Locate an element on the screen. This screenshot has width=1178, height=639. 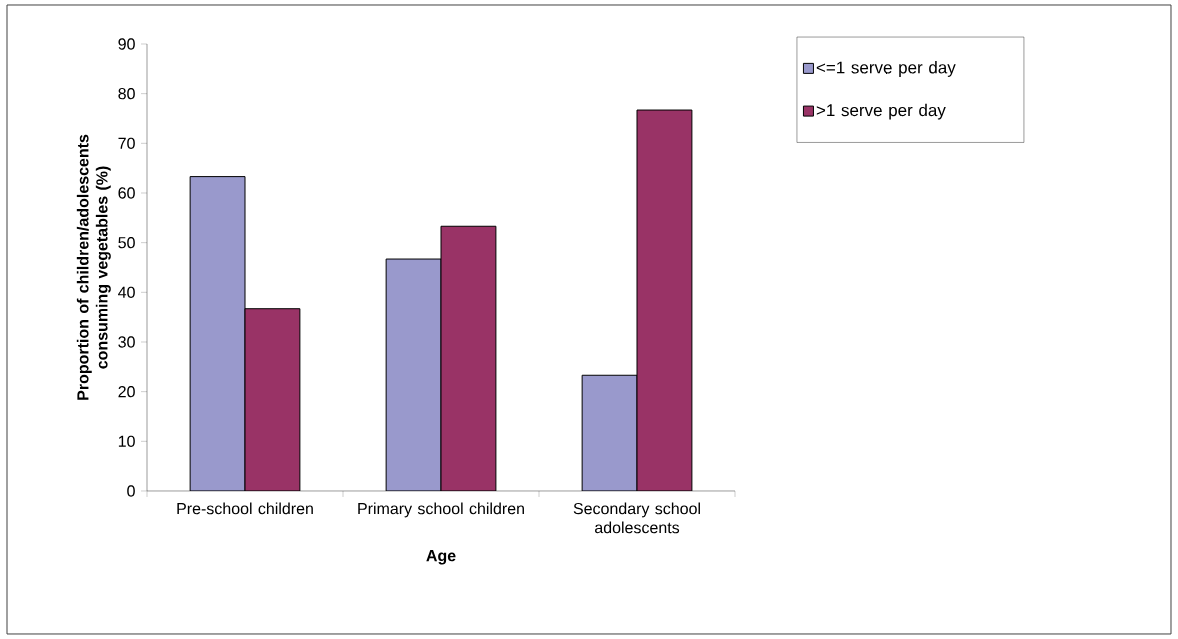
legend-label: <=1 serve per day is located at coordinates (886, 69).